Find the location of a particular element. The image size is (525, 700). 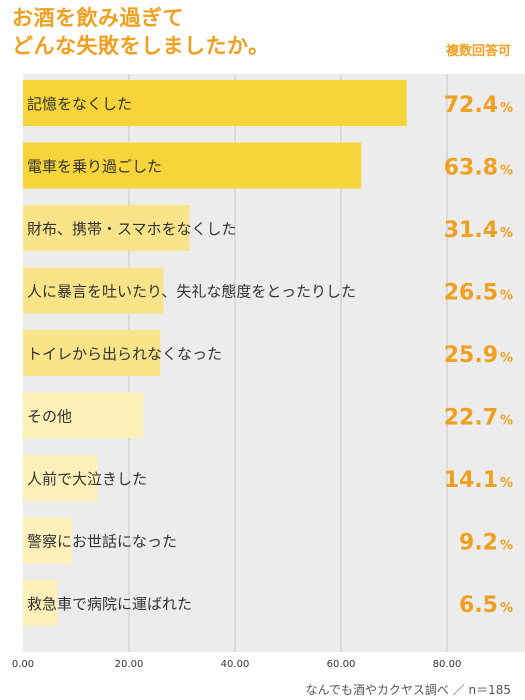

category-label: 警察にお世話になった is located at coordinates (102, 542).